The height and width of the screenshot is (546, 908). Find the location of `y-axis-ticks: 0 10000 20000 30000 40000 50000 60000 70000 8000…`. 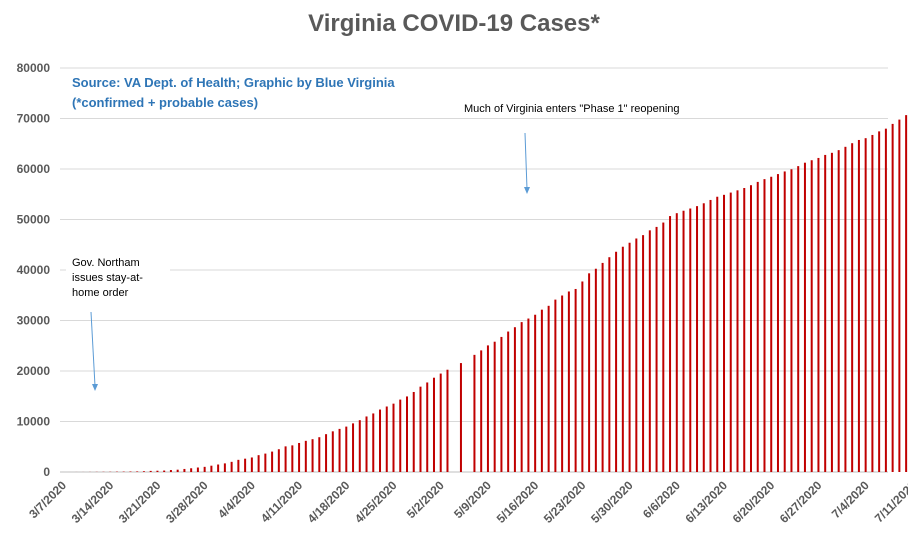

y-axis-ticks: 0 10000 20000 30000 40000 50000 60000 70000 8000… is located at coordinates (34, 270).